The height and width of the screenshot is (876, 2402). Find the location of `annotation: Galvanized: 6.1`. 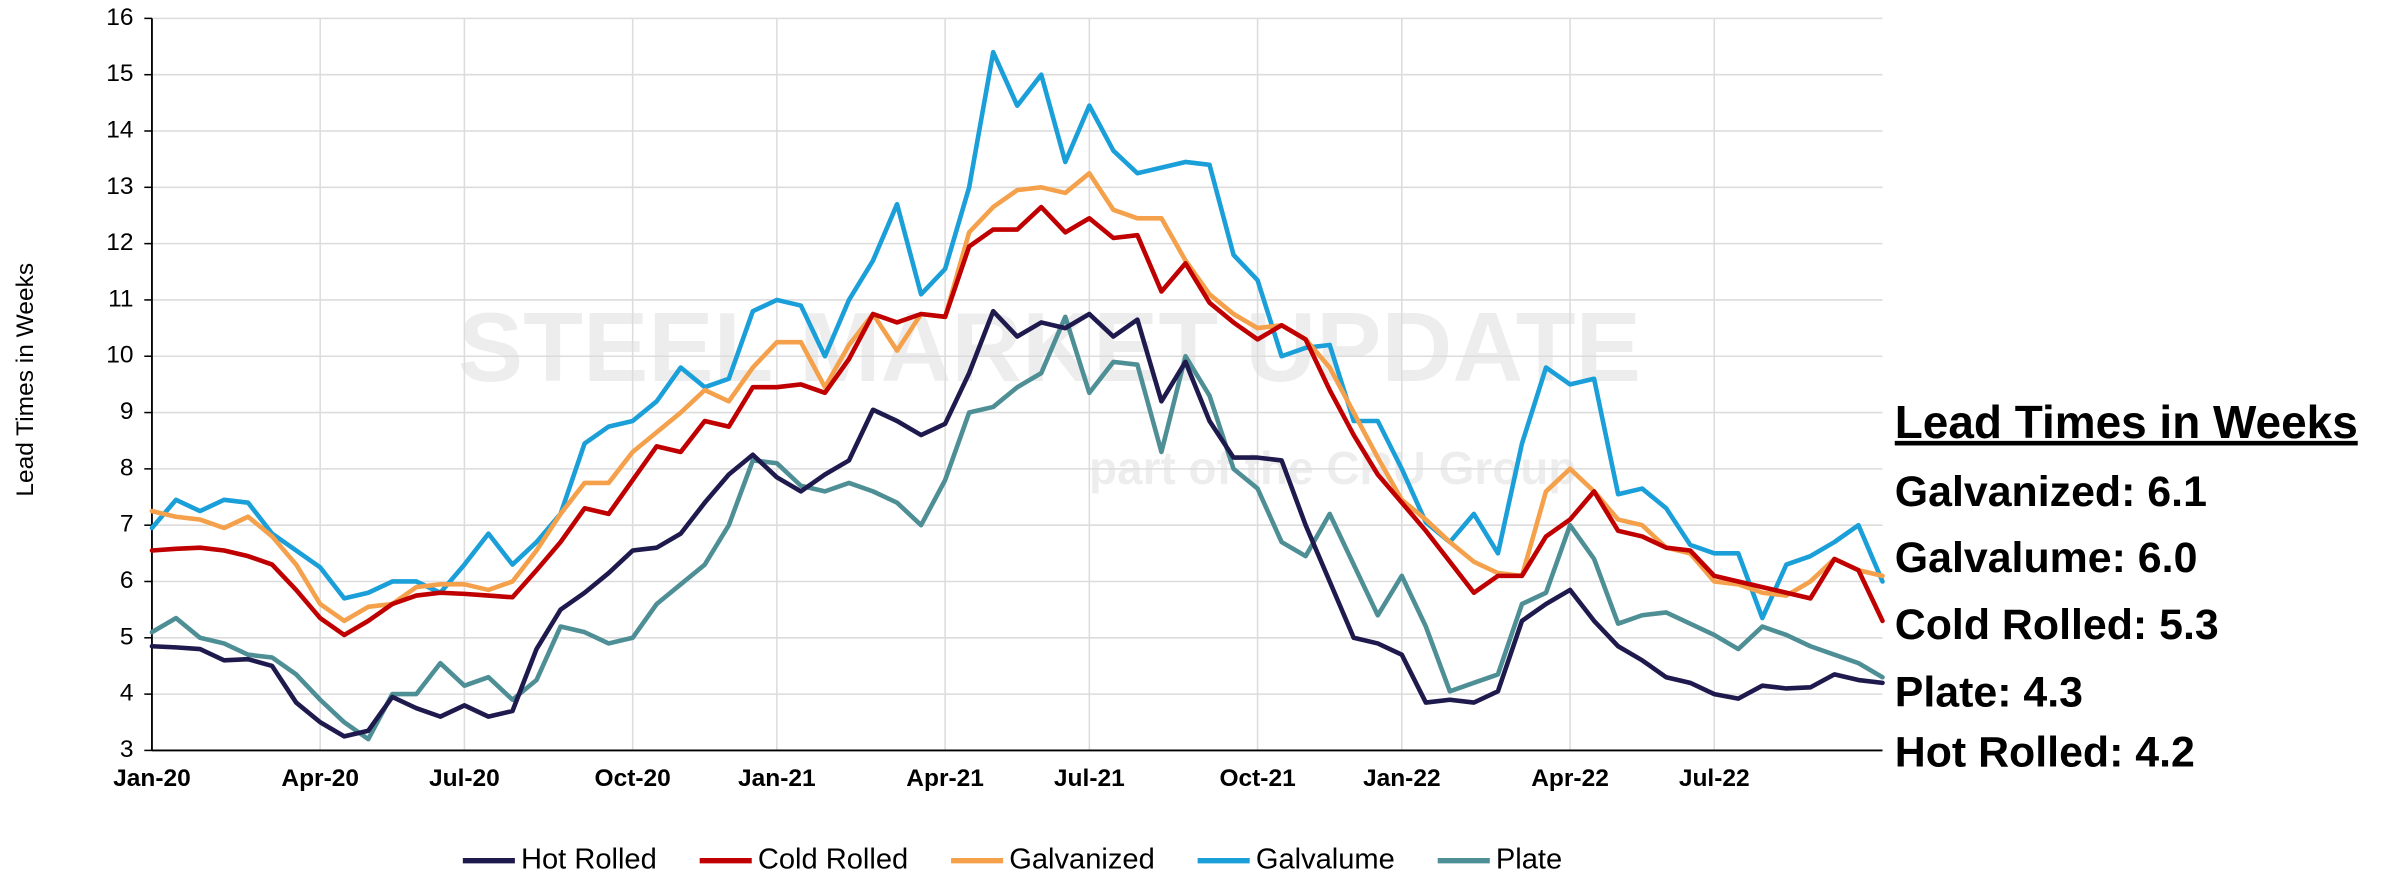

annotation: Galvanized: 6.1 is located at coordinates (2051, 492).